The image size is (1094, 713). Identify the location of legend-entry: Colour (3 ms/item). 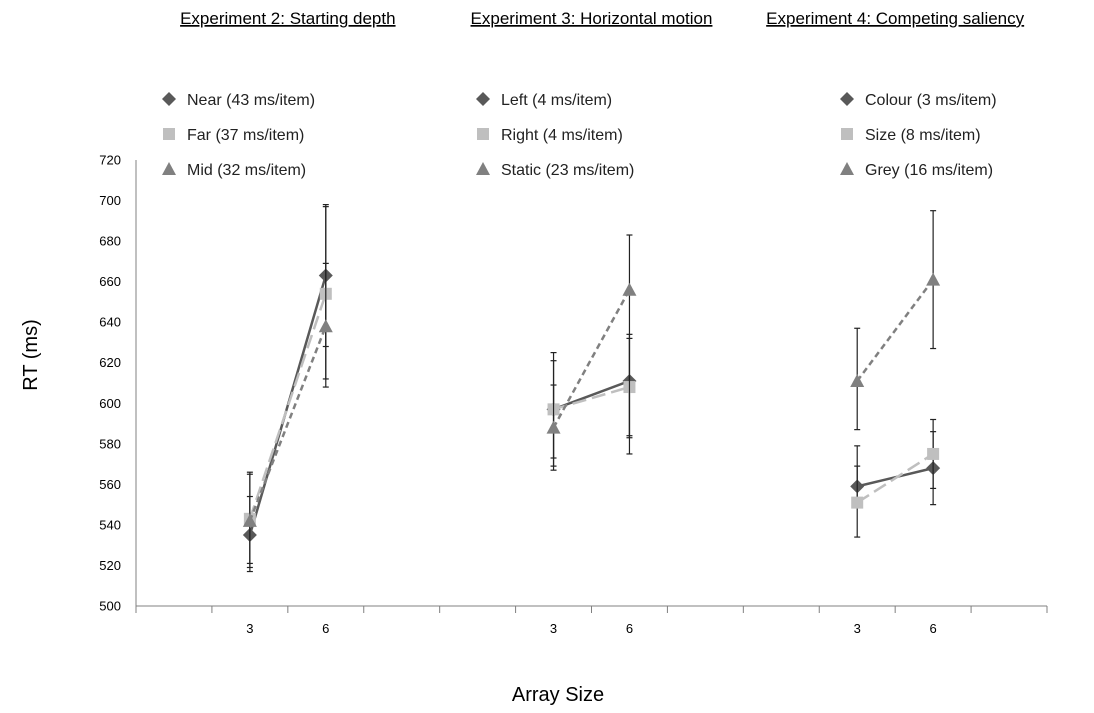
(918, 100).